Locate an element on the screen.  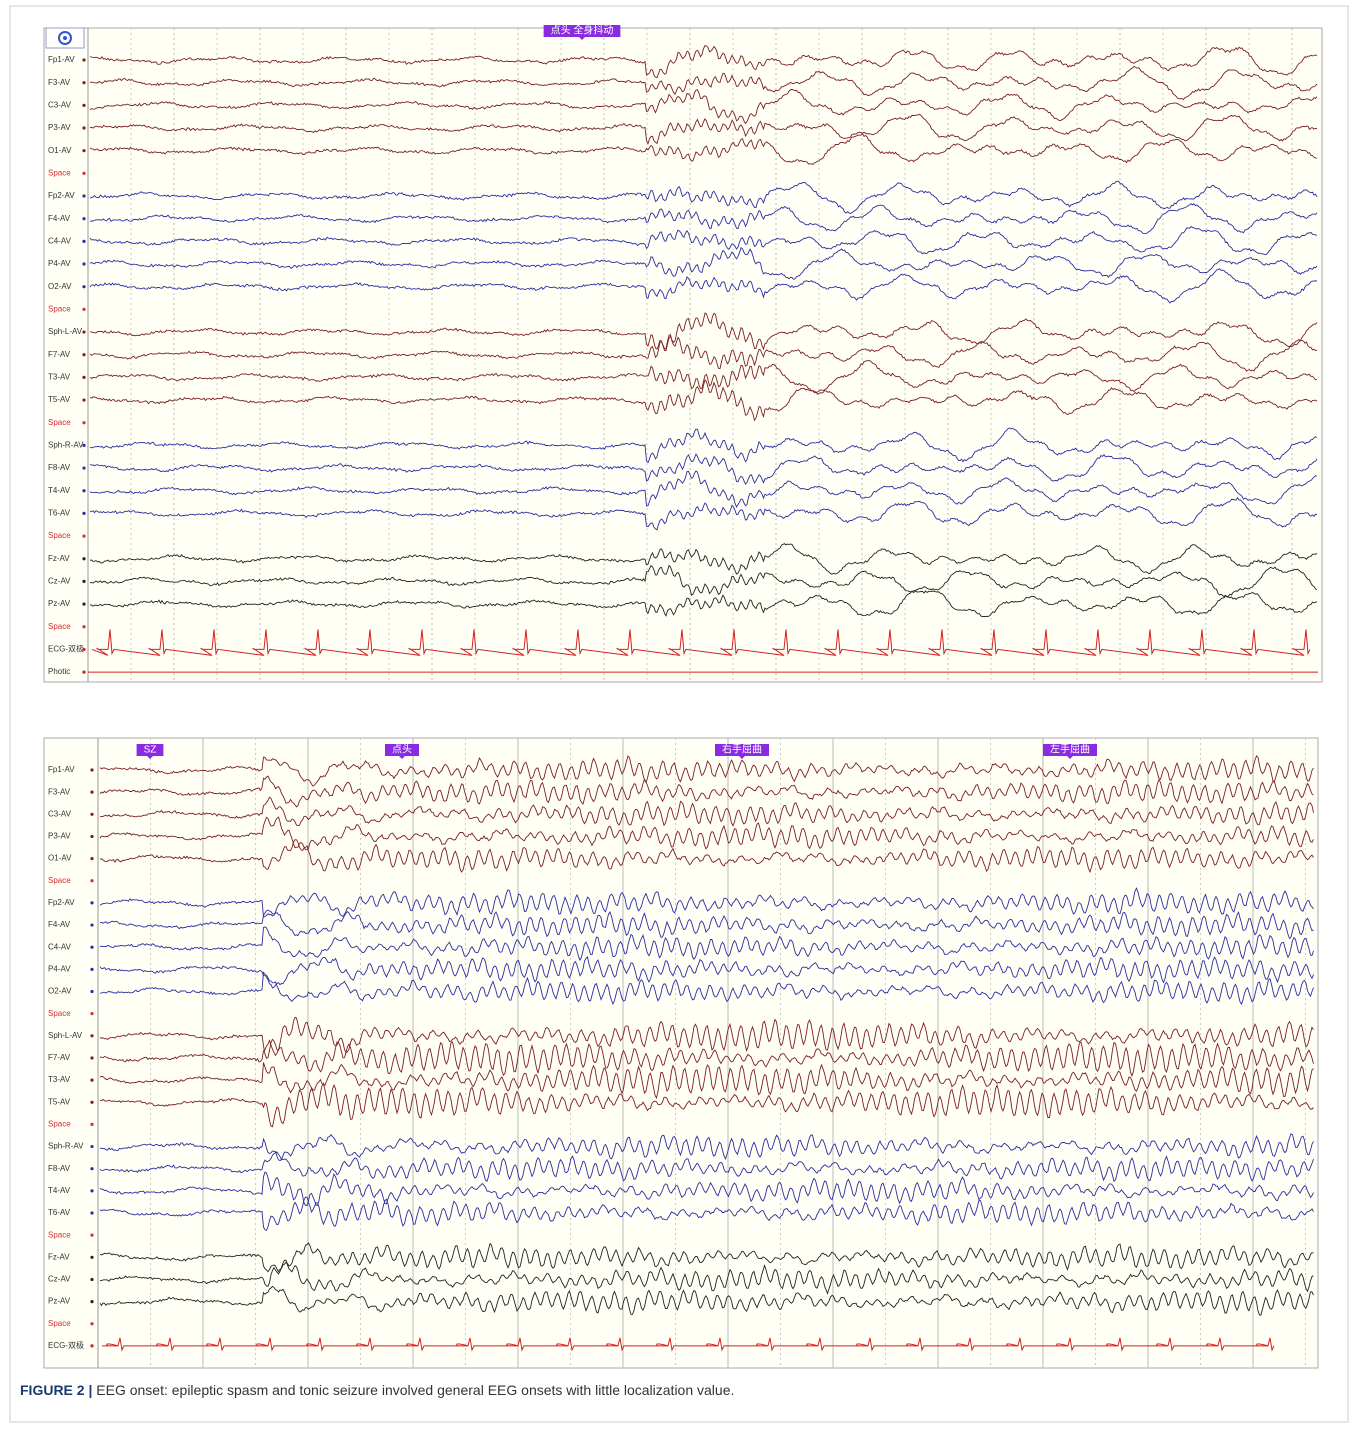
channel-label: P4-AV is located at coordinates (59, 263).